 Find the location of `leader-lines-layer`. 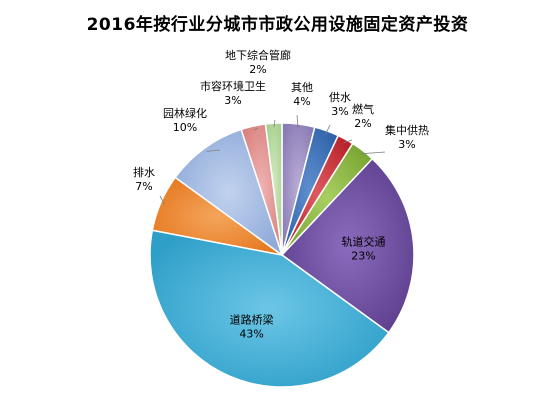

leader-lines-layer is located at coordinates (272, 159).